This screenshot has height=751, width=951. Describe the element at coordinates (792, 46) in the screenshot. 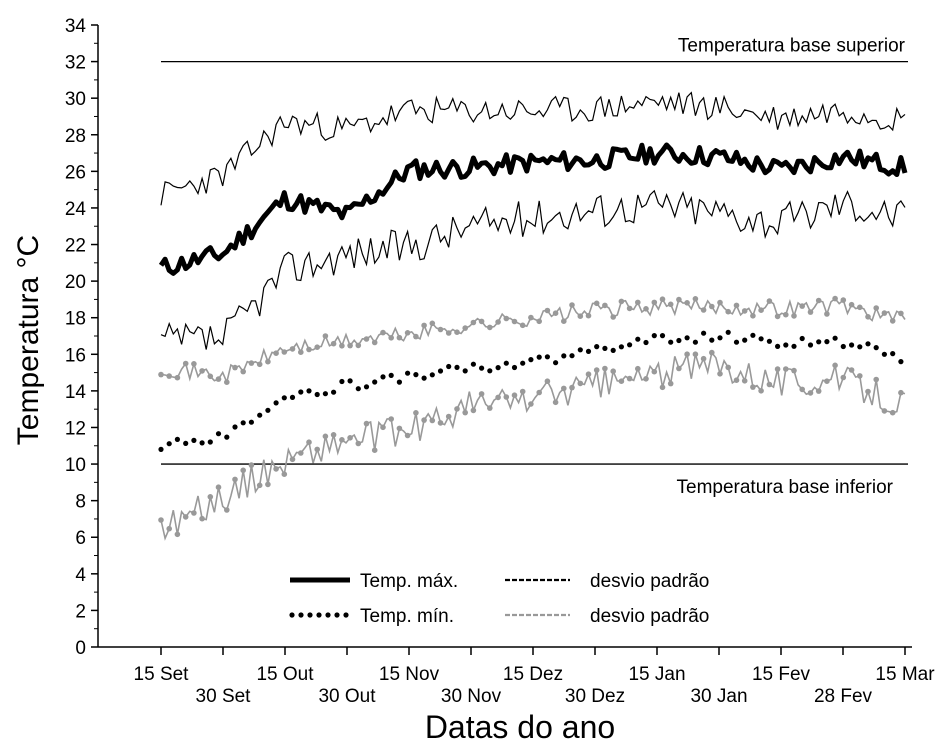

I see `reference-line-label: Temperatura base superior` at that location.